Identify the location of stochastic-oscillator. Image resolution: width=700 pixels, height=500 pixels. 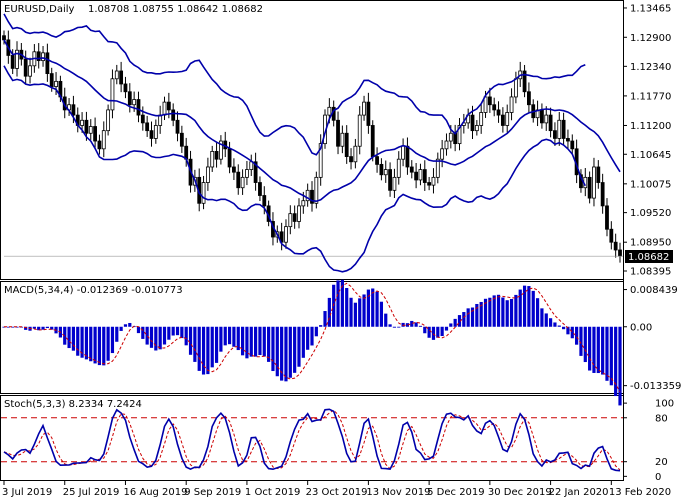
(312, 440).